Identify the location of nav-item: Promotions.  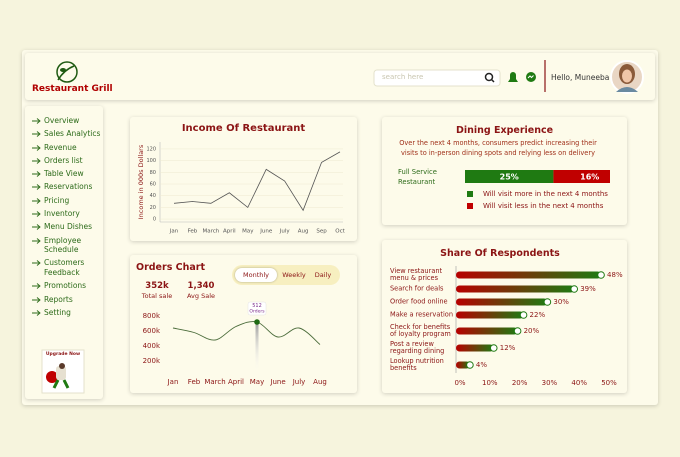
(67, 286).